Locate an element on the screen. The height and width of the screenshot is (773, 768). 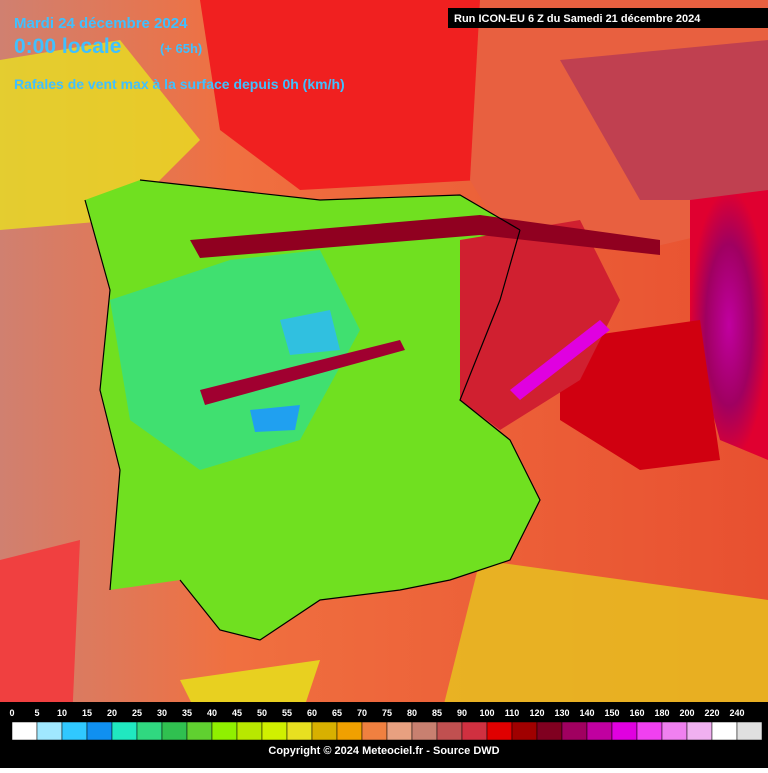
legend-label: 180 is located at coordinates (661, 713).